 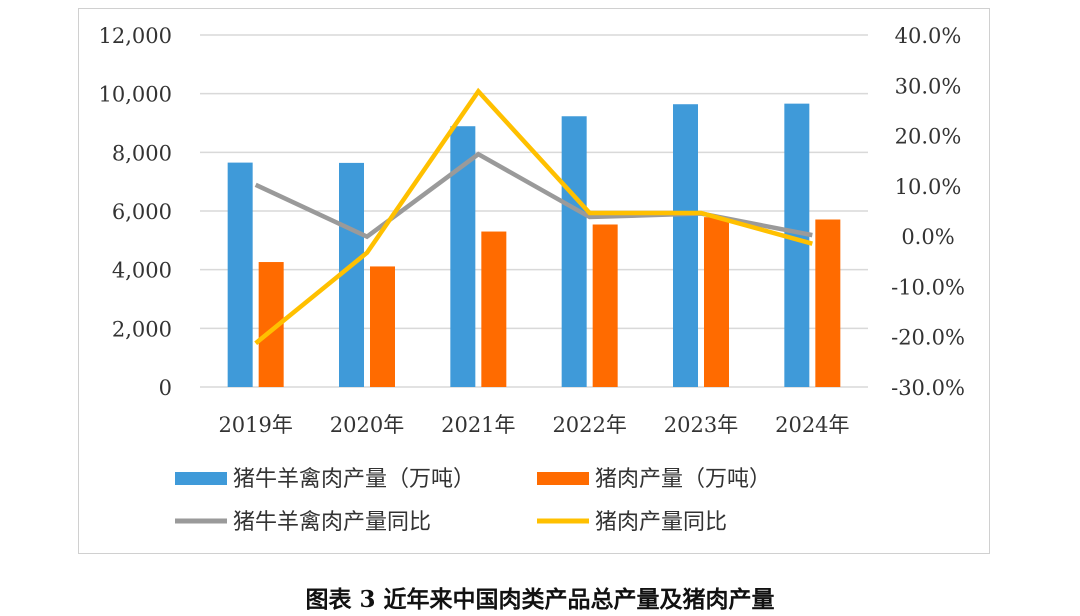 I want to click on y-right-tick-label: -10.0%, so click(x=928, y=287).